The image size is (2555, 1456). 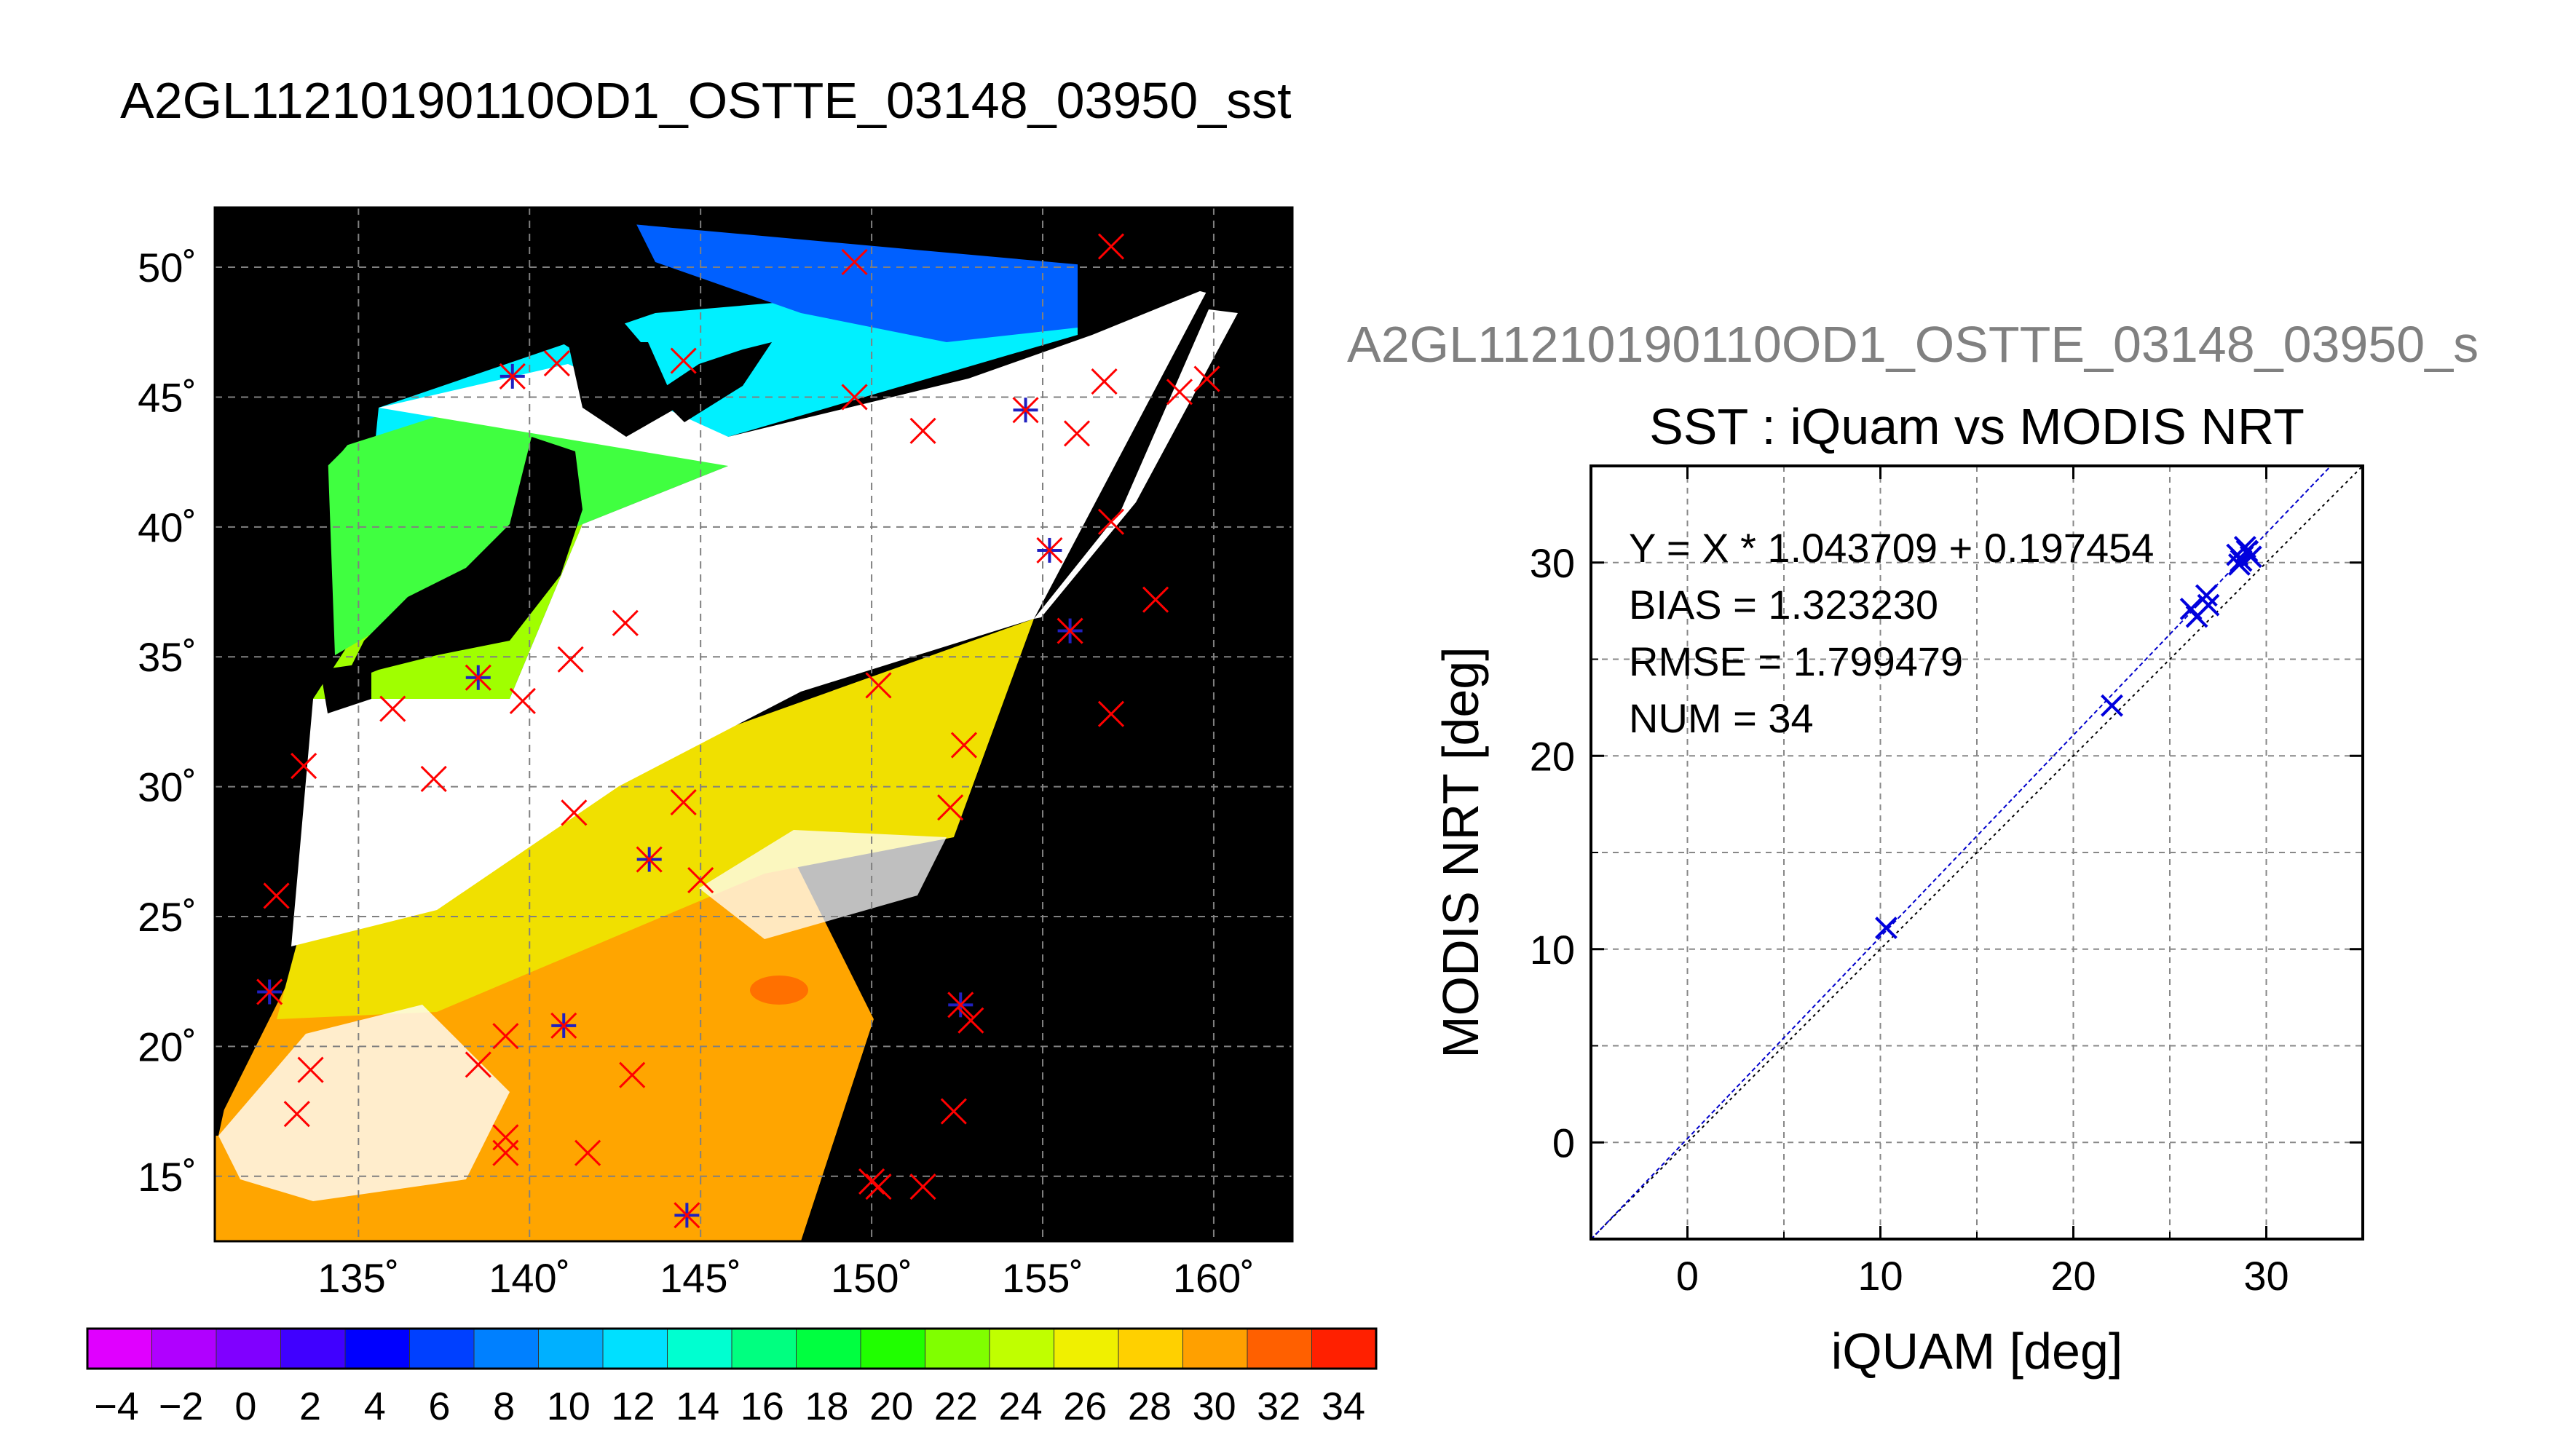 What do you see at coordinates (1552, 756) in the screenshot?
I see `y-tick-label: 20` at bounding box center [1552, 756].